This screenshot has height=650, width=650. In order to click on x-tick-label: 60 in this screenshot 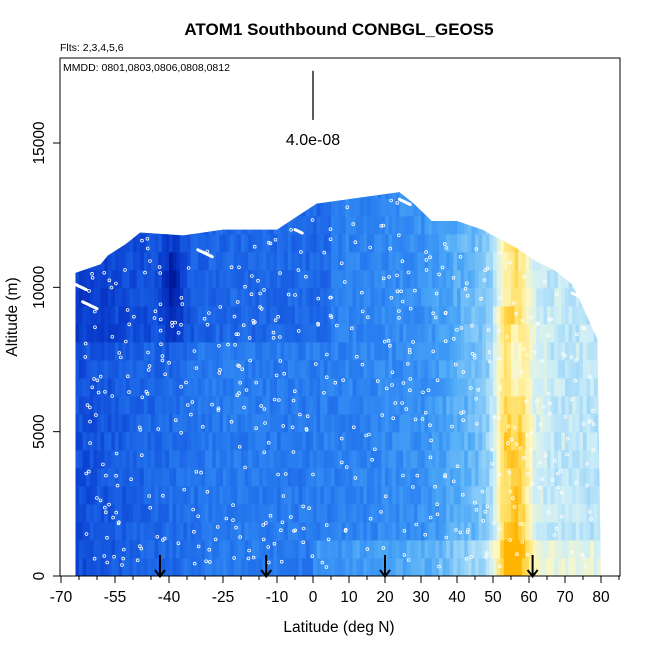, I will do `click(529, 597)`.